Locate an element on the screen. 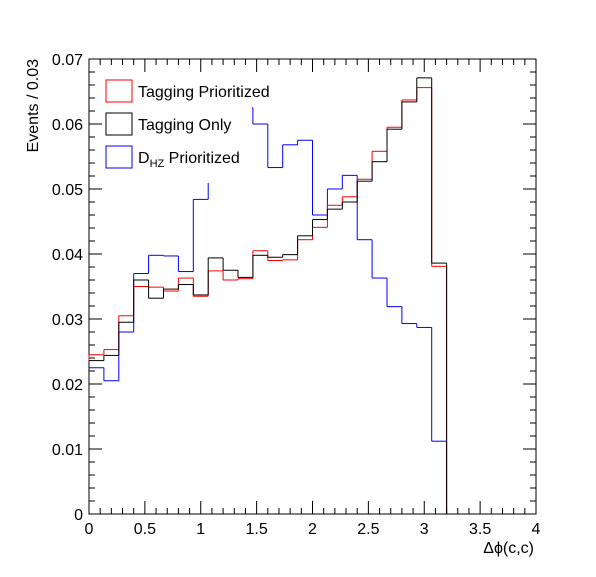 This screenshot has width=596, height=577. y-tick-label: 0.06 is located at coordinates (67, 125).